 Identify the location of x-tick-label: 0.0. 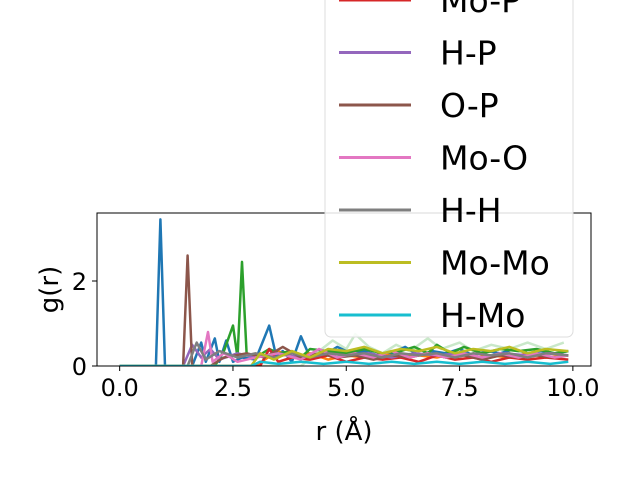
(120, 388).